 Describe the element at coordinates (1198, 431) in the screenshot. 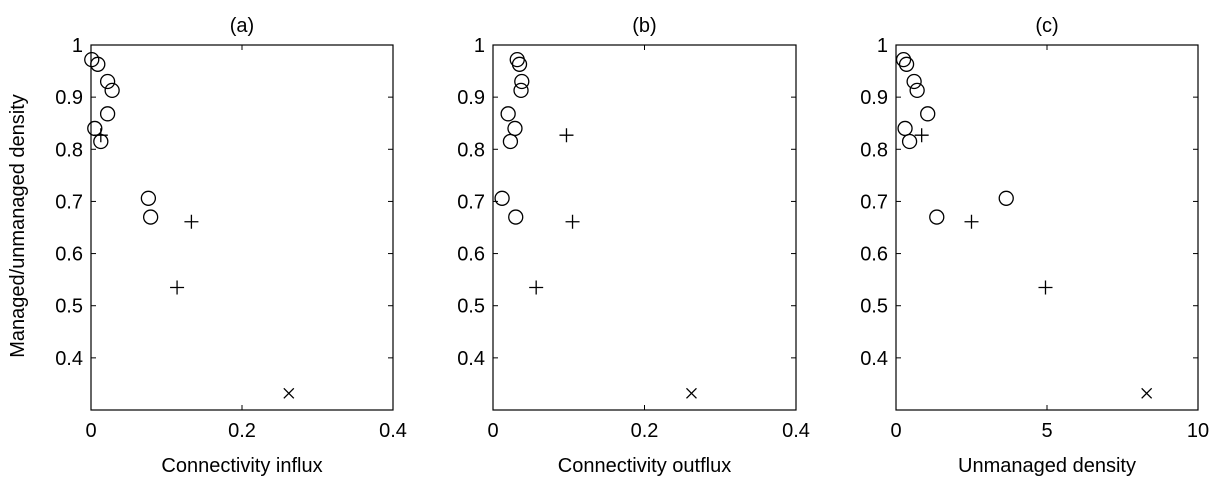

I see `x-tick-label: 10` at that location.